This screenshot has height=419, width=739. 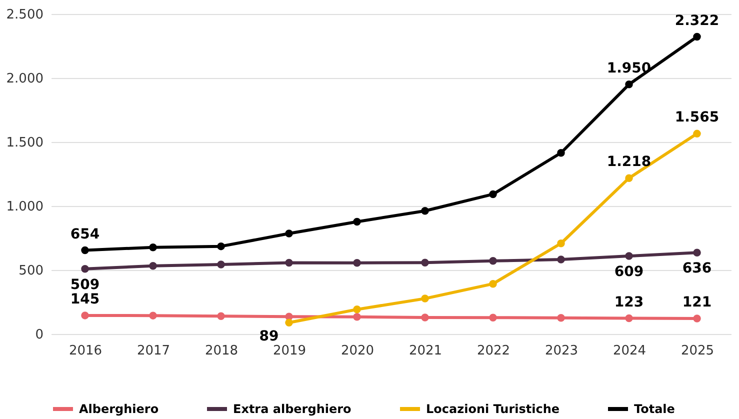 I want to click on data-label: 654, so click(x=85, y=234).